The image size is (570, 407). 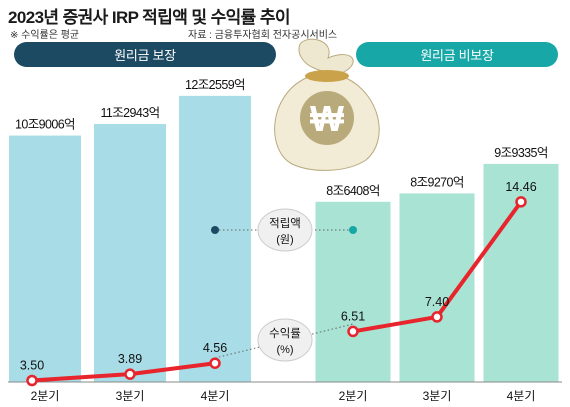 I want to click on amount-legend-bubble, so click(x=285, y=230).